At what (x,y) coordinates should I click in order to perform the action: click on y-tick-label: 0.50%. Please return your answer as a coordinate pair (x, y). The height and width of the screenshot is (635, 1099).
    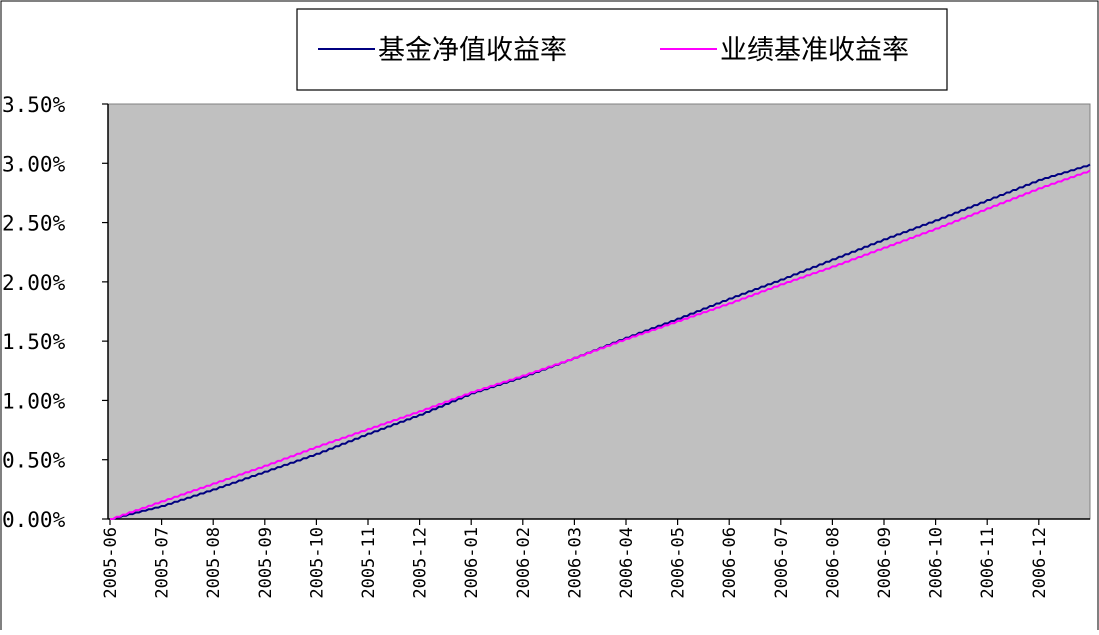
    Looking at the image, I should click on (34, 461).